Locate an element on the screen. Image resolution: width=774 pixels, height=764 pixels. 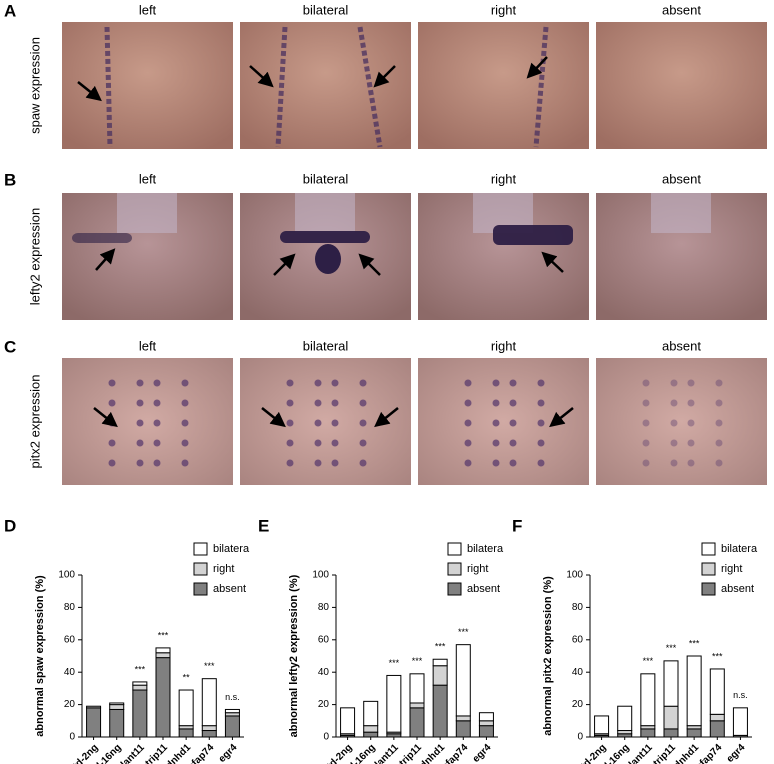
legend-label: right is located at coordinates (477, 569).